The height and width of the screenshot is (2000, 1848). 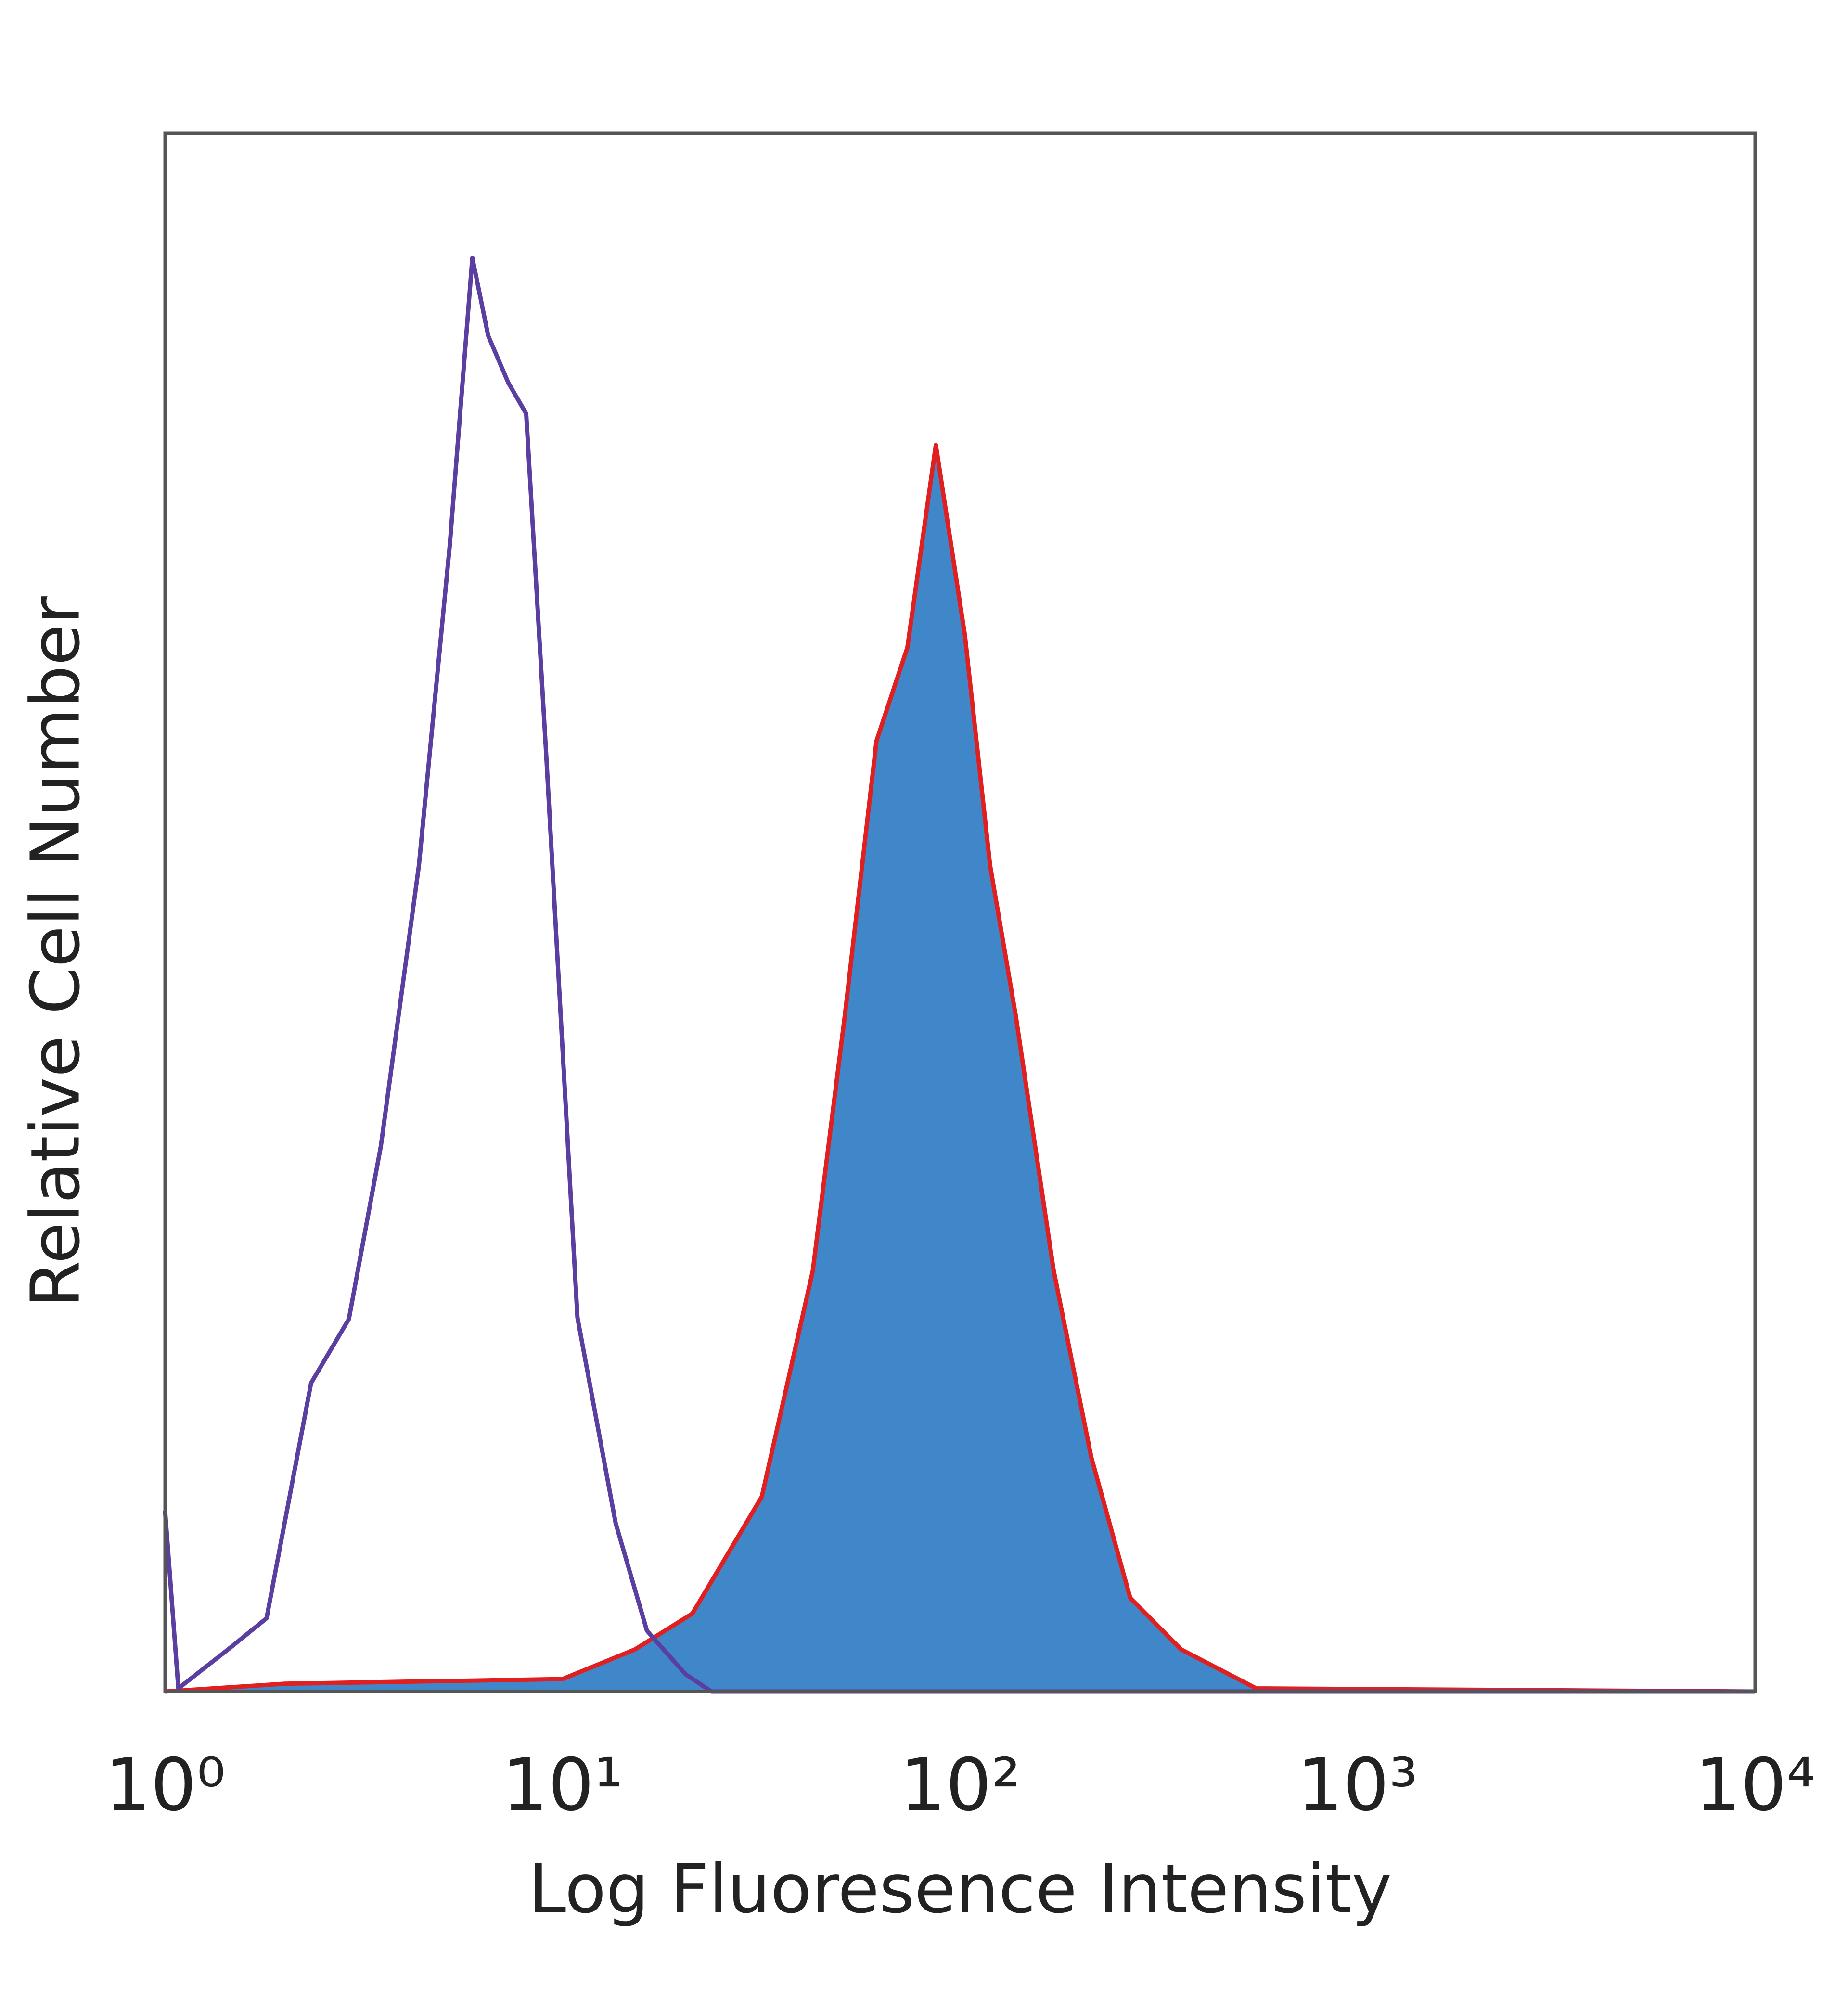 I want to click on x-tick-label: 10², so click(x=959, y=1785).